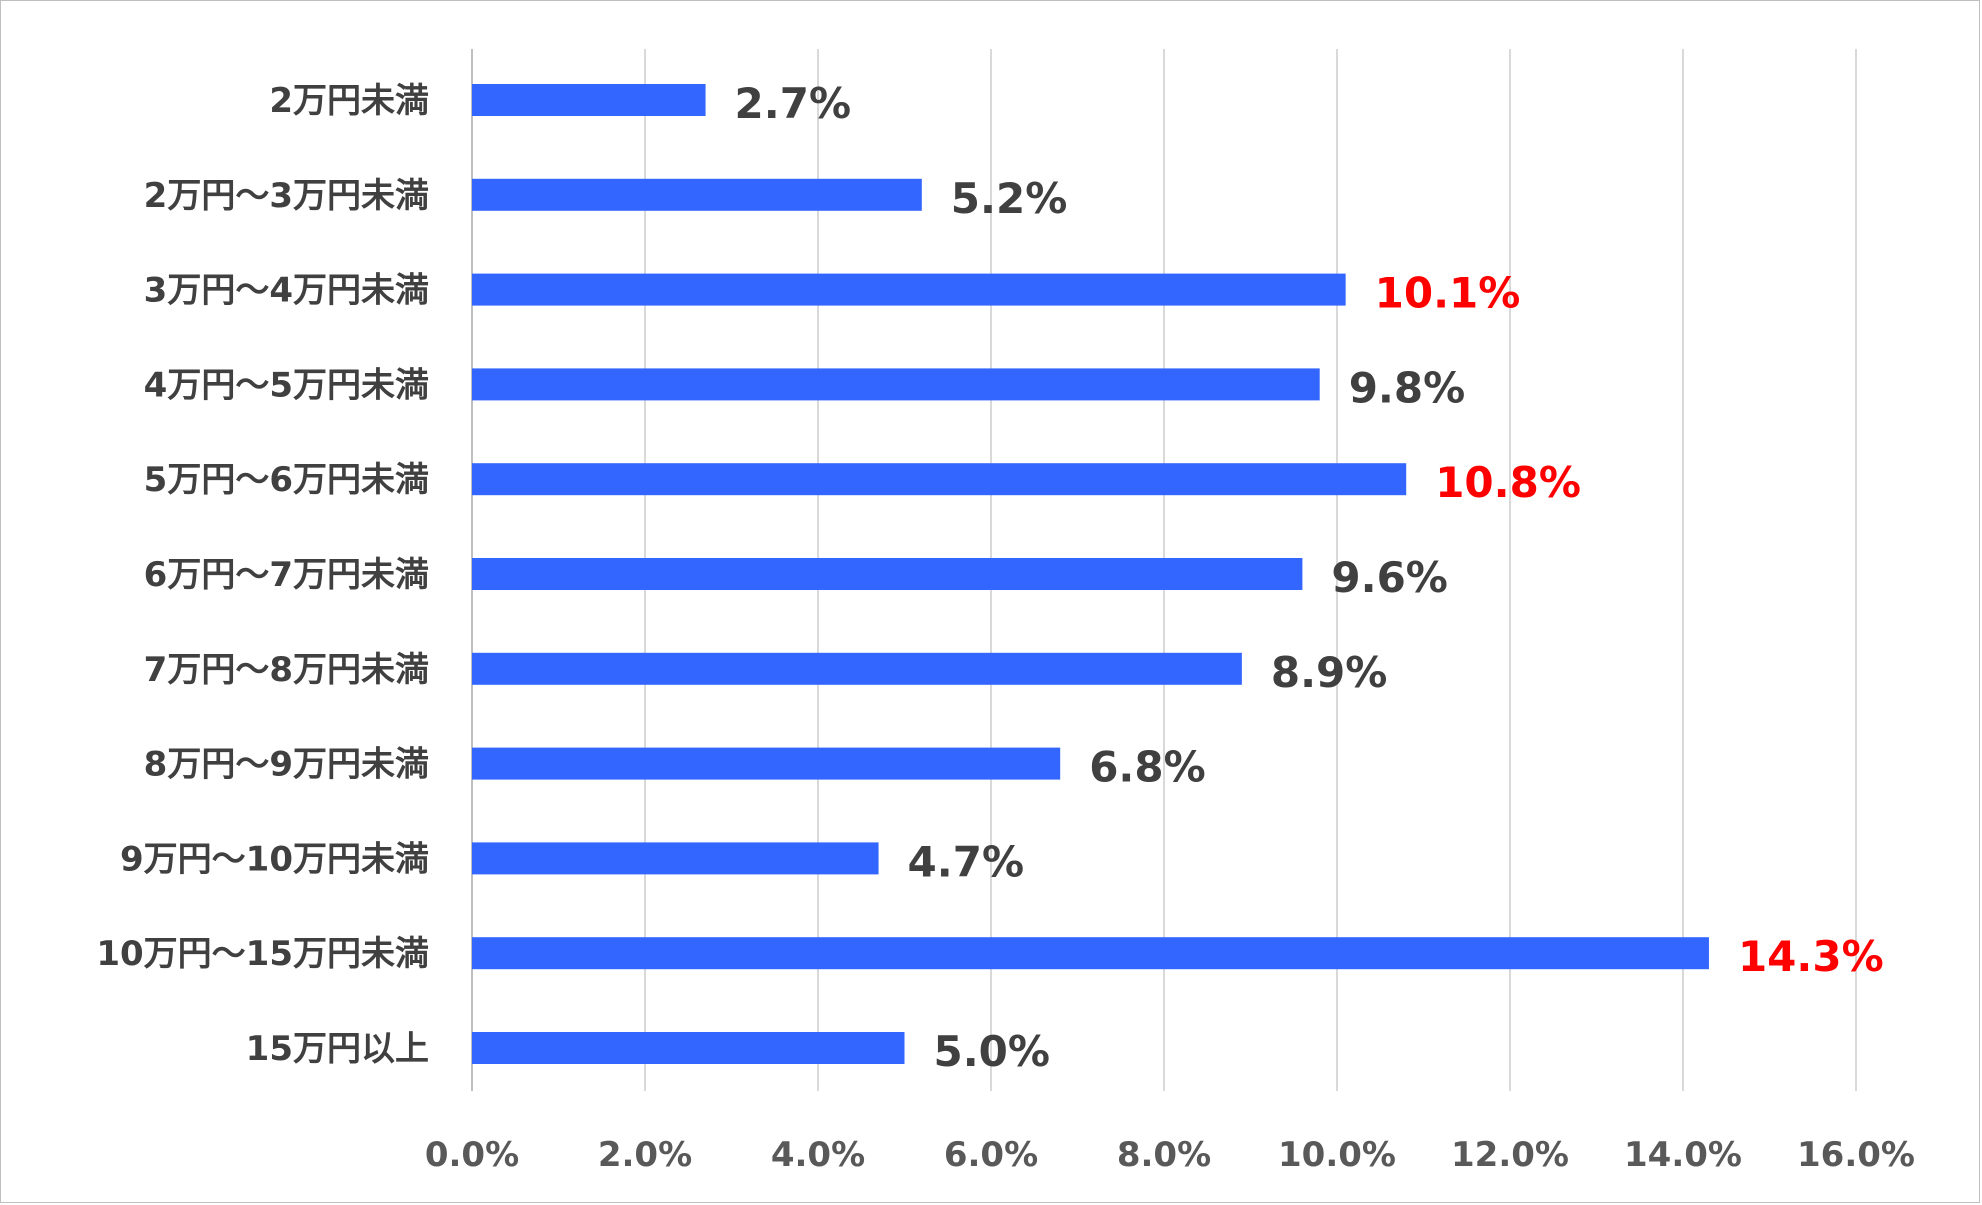 The height and width of the screenshot is (1205, 1982). Describe the element at coordinates (966, 861) in the screenshot. I see `data-label: 4.7%` at that location.